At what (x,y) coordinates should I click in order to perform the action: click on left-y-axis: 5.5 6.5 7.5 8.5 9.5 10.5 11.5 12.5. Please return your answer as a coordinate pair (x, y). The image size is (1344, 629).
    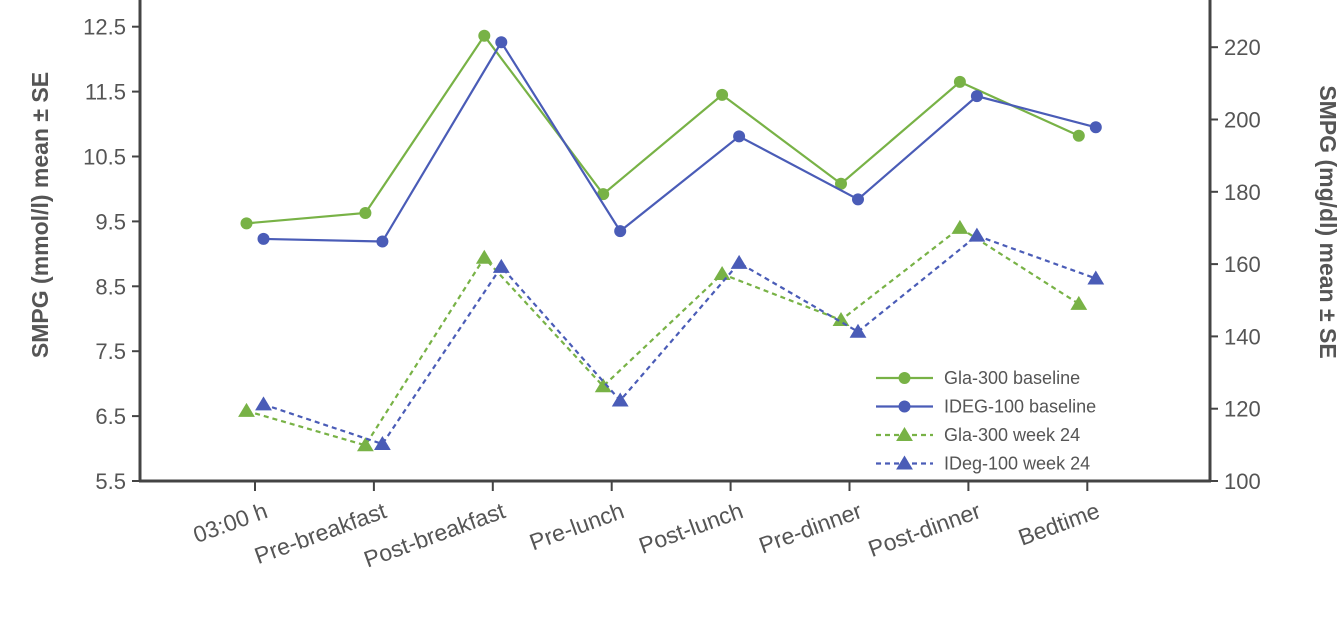
    Looking at the image, I should click on (112, 247).